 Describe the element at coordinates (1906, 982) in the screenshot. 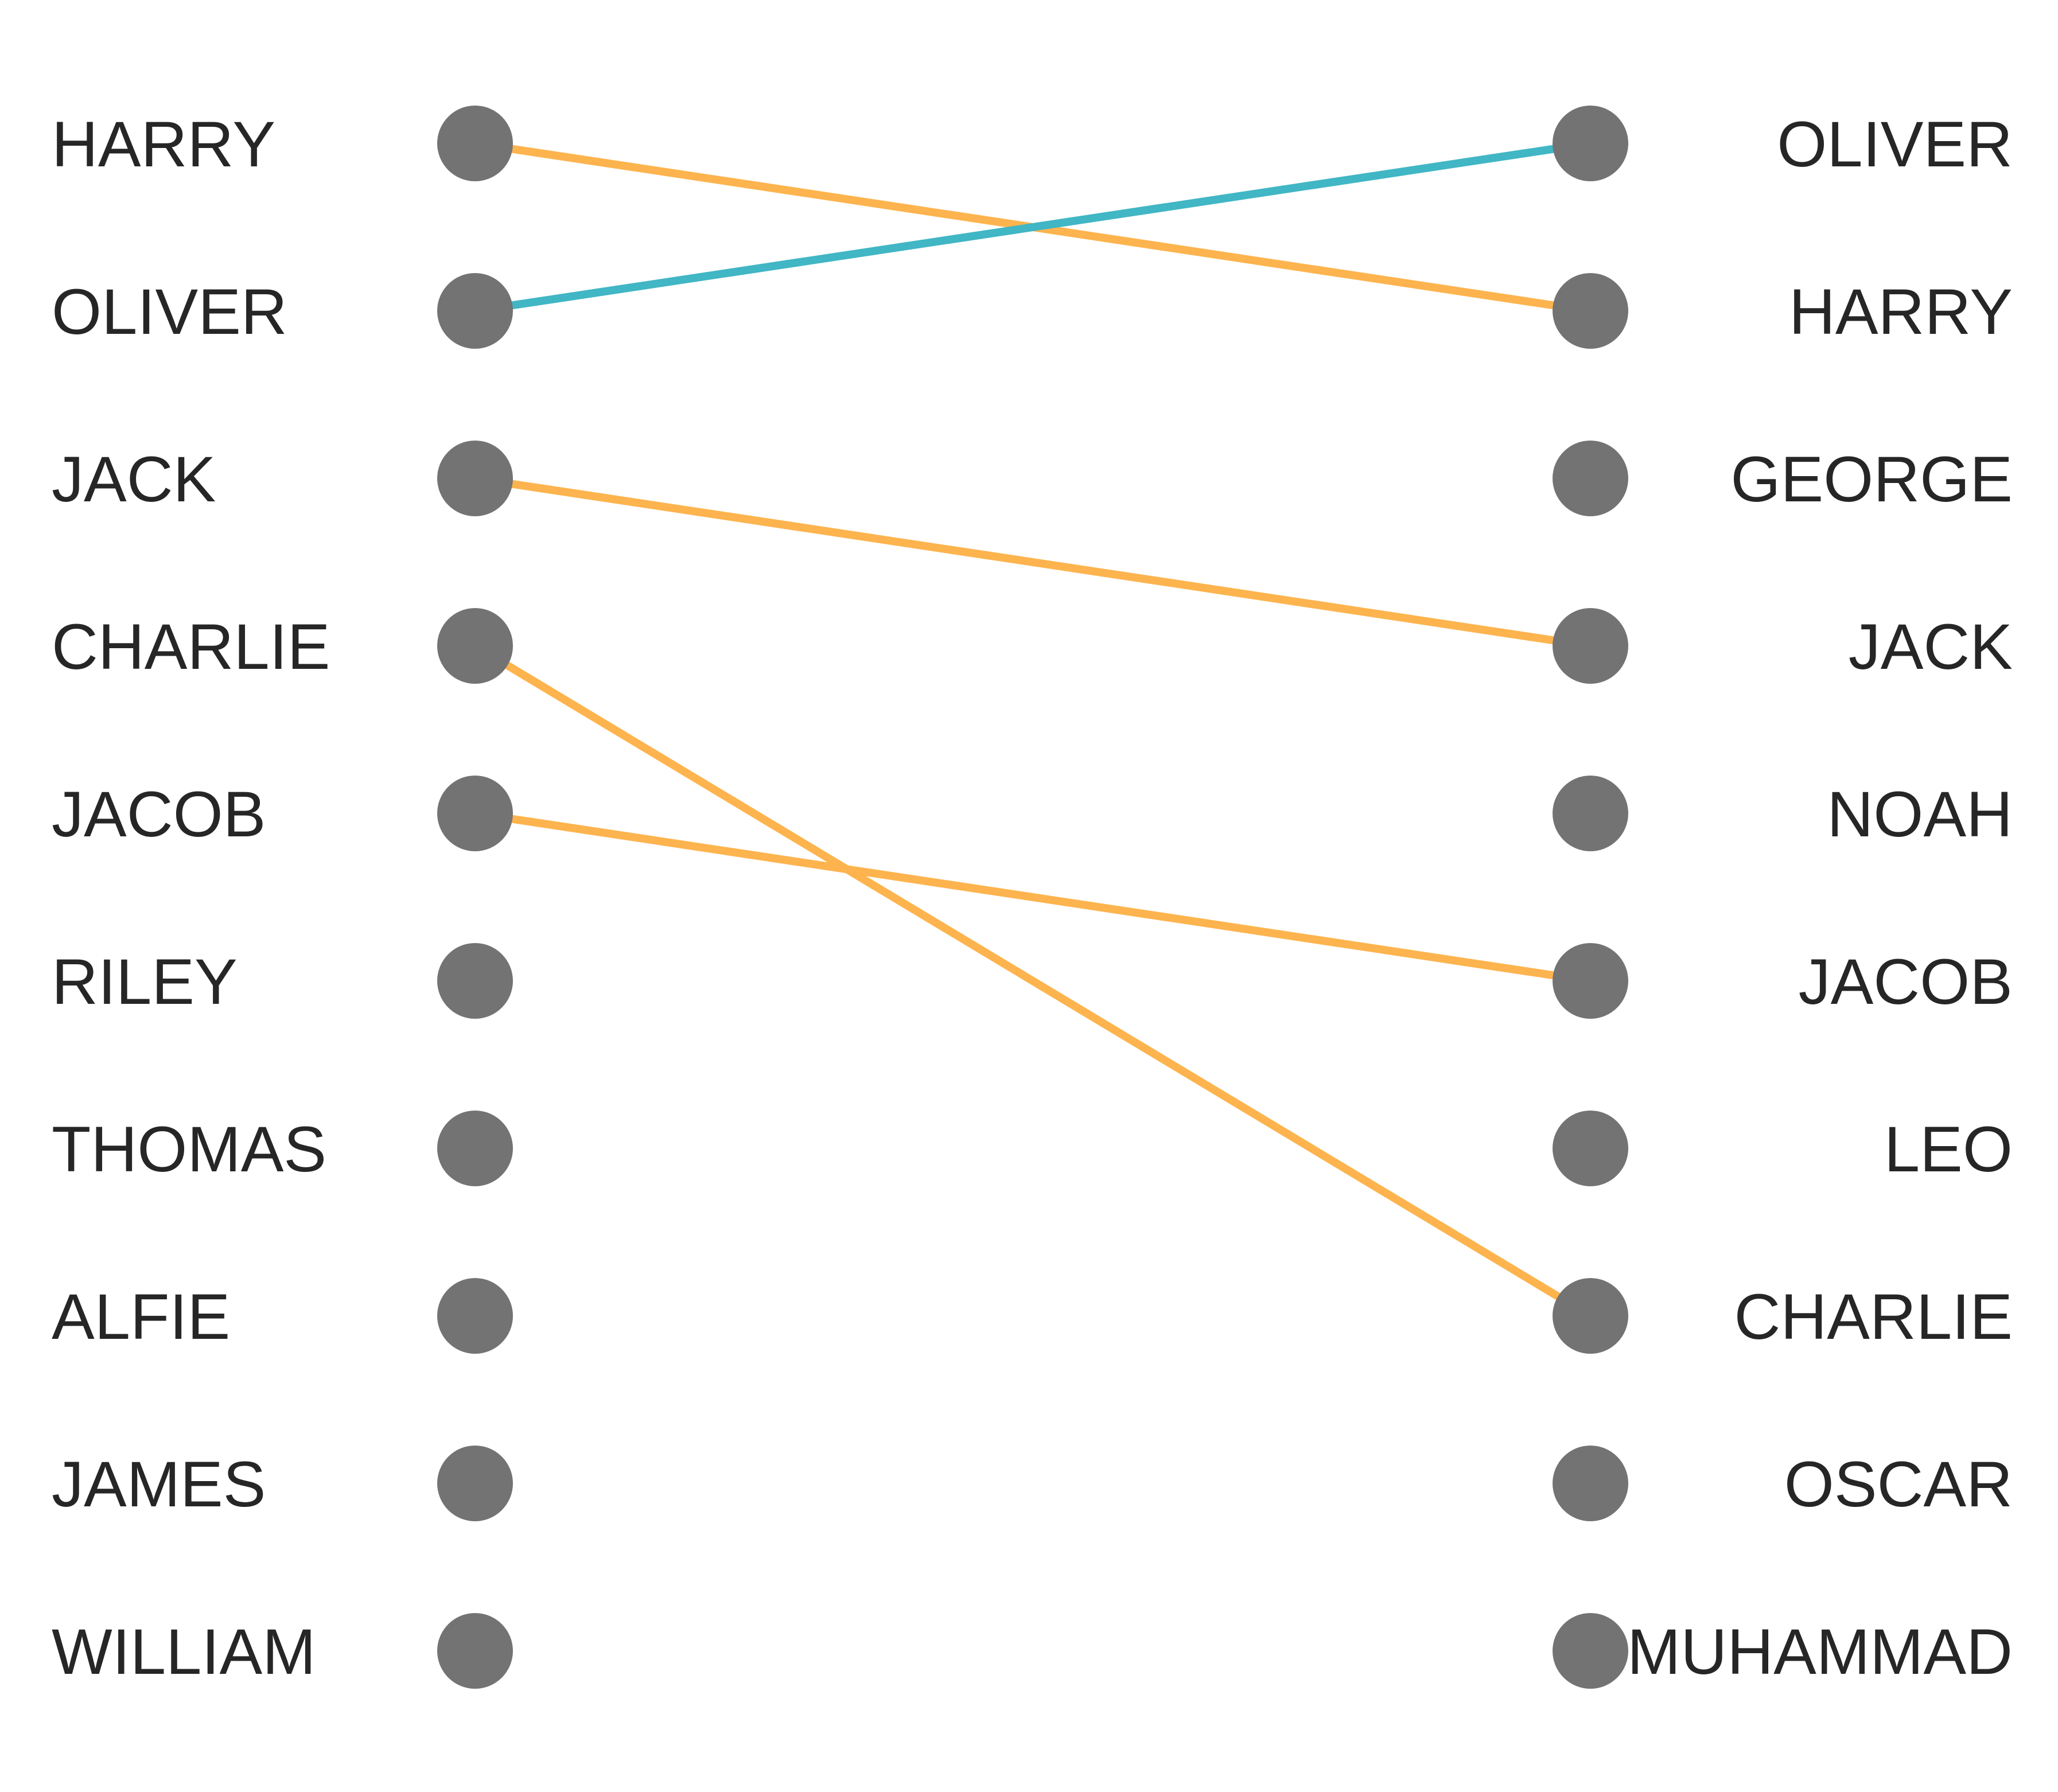

I see `right-label-rank-6: JACOB` at that location.